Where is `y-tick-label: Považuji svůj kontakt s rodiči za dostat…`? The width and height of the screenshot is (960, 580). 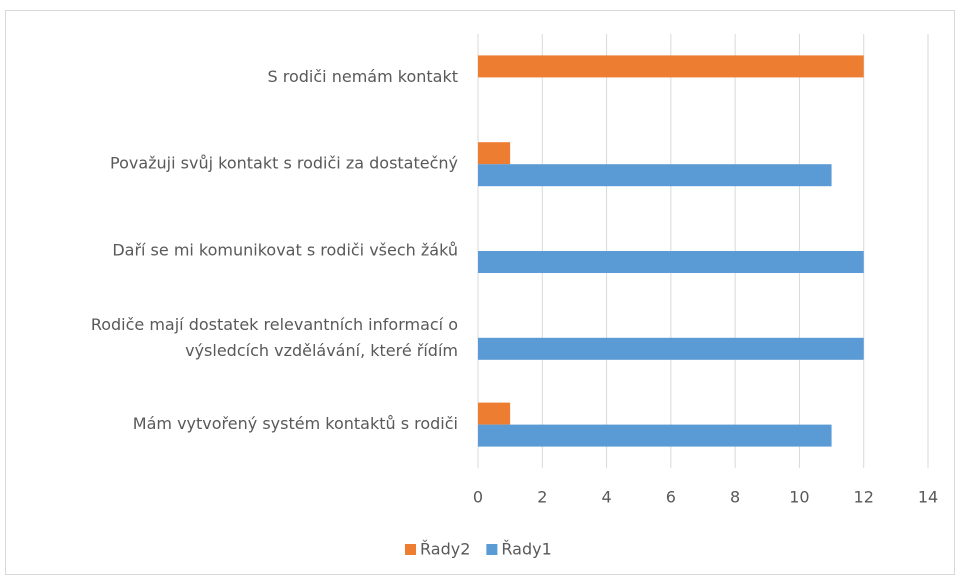 y-tick-label: Považuji svůj kontakt s rodiči za dostat… is located at coordinates (284, 163).